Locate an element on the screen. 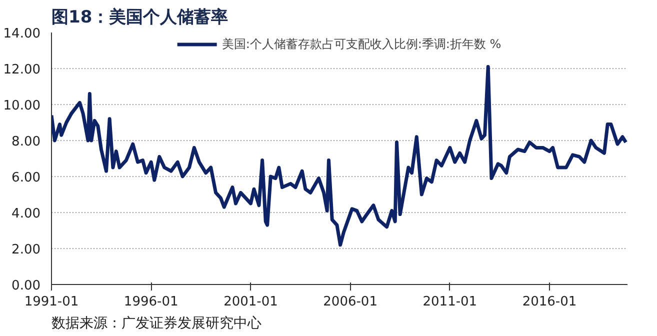 The height and width of the screenshot is (336, 657). y-tick-label: 4.00 is located at coordinates (26, 214).